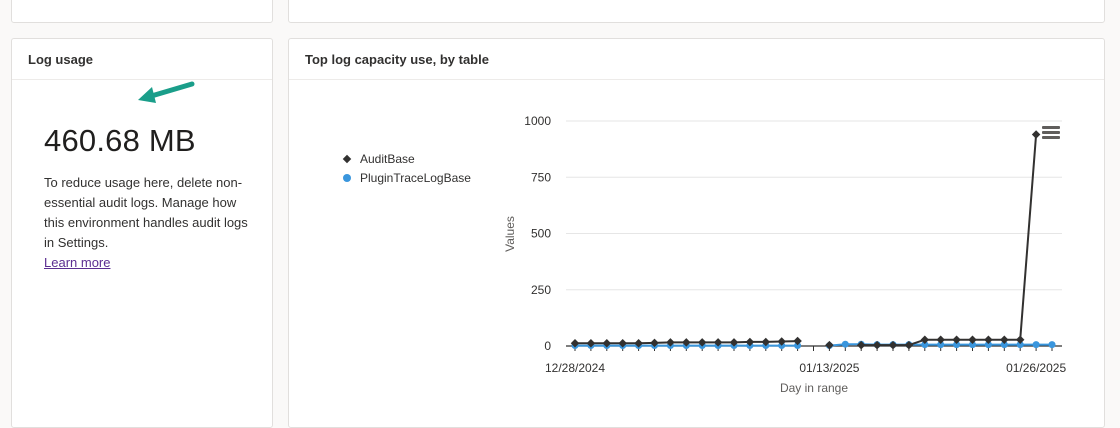 The image size is (1120, 428). What do you see at coordinates (397, 59) in the screenshot?
I see `log-capacity-title: Top log capacity use, by table` at bounding box center [397, 59].